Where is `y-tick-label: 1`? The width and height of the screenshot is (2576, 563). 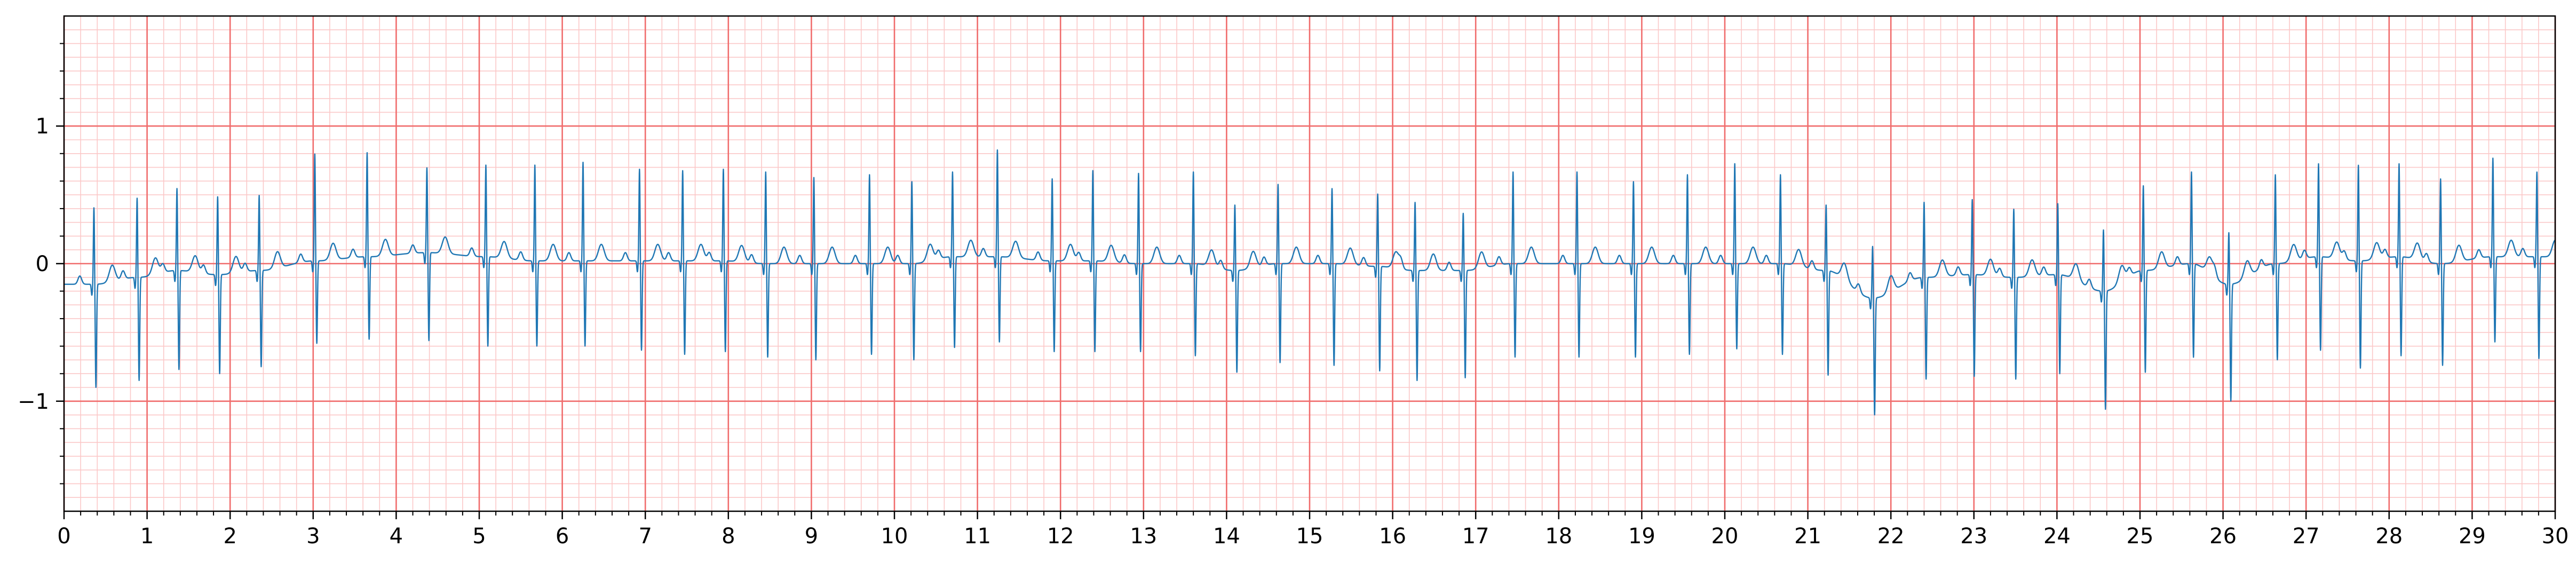
y-tick-label: 1 is located at coordinates (42, 126).